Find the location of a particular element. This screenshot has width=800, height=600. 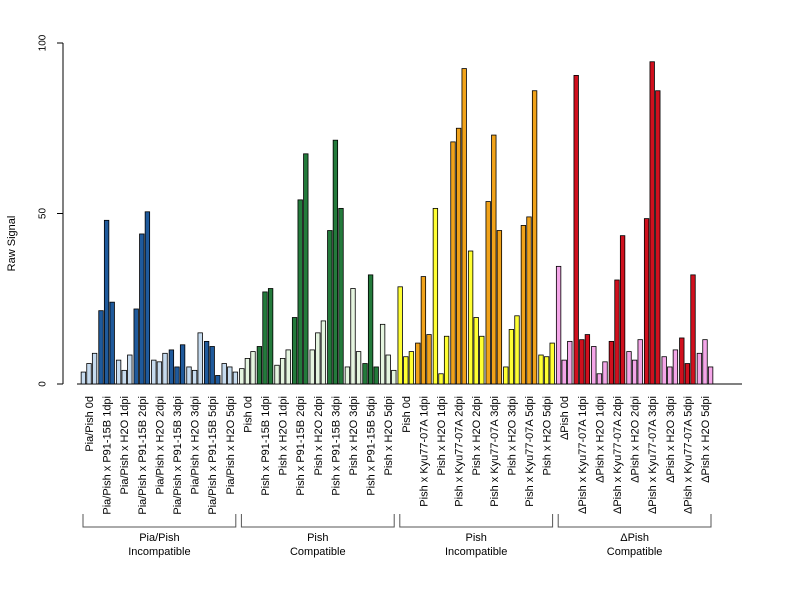

category-label: Pish x P91-15B 5dpi is located at coordinates (372, 446).